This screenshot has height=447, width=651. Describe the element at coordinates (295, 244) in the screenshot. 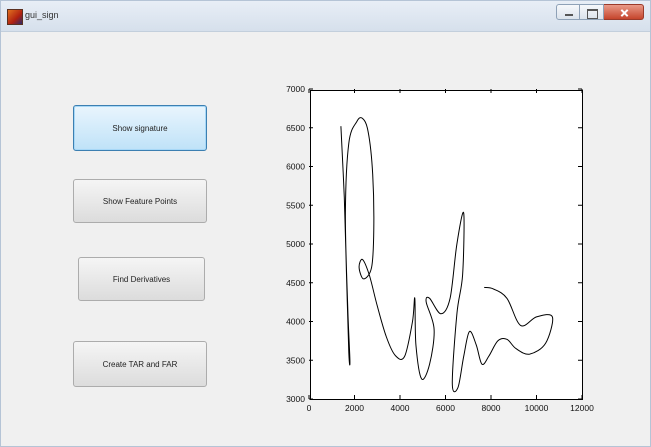

I see `y-tick-label: 5000` at that location.